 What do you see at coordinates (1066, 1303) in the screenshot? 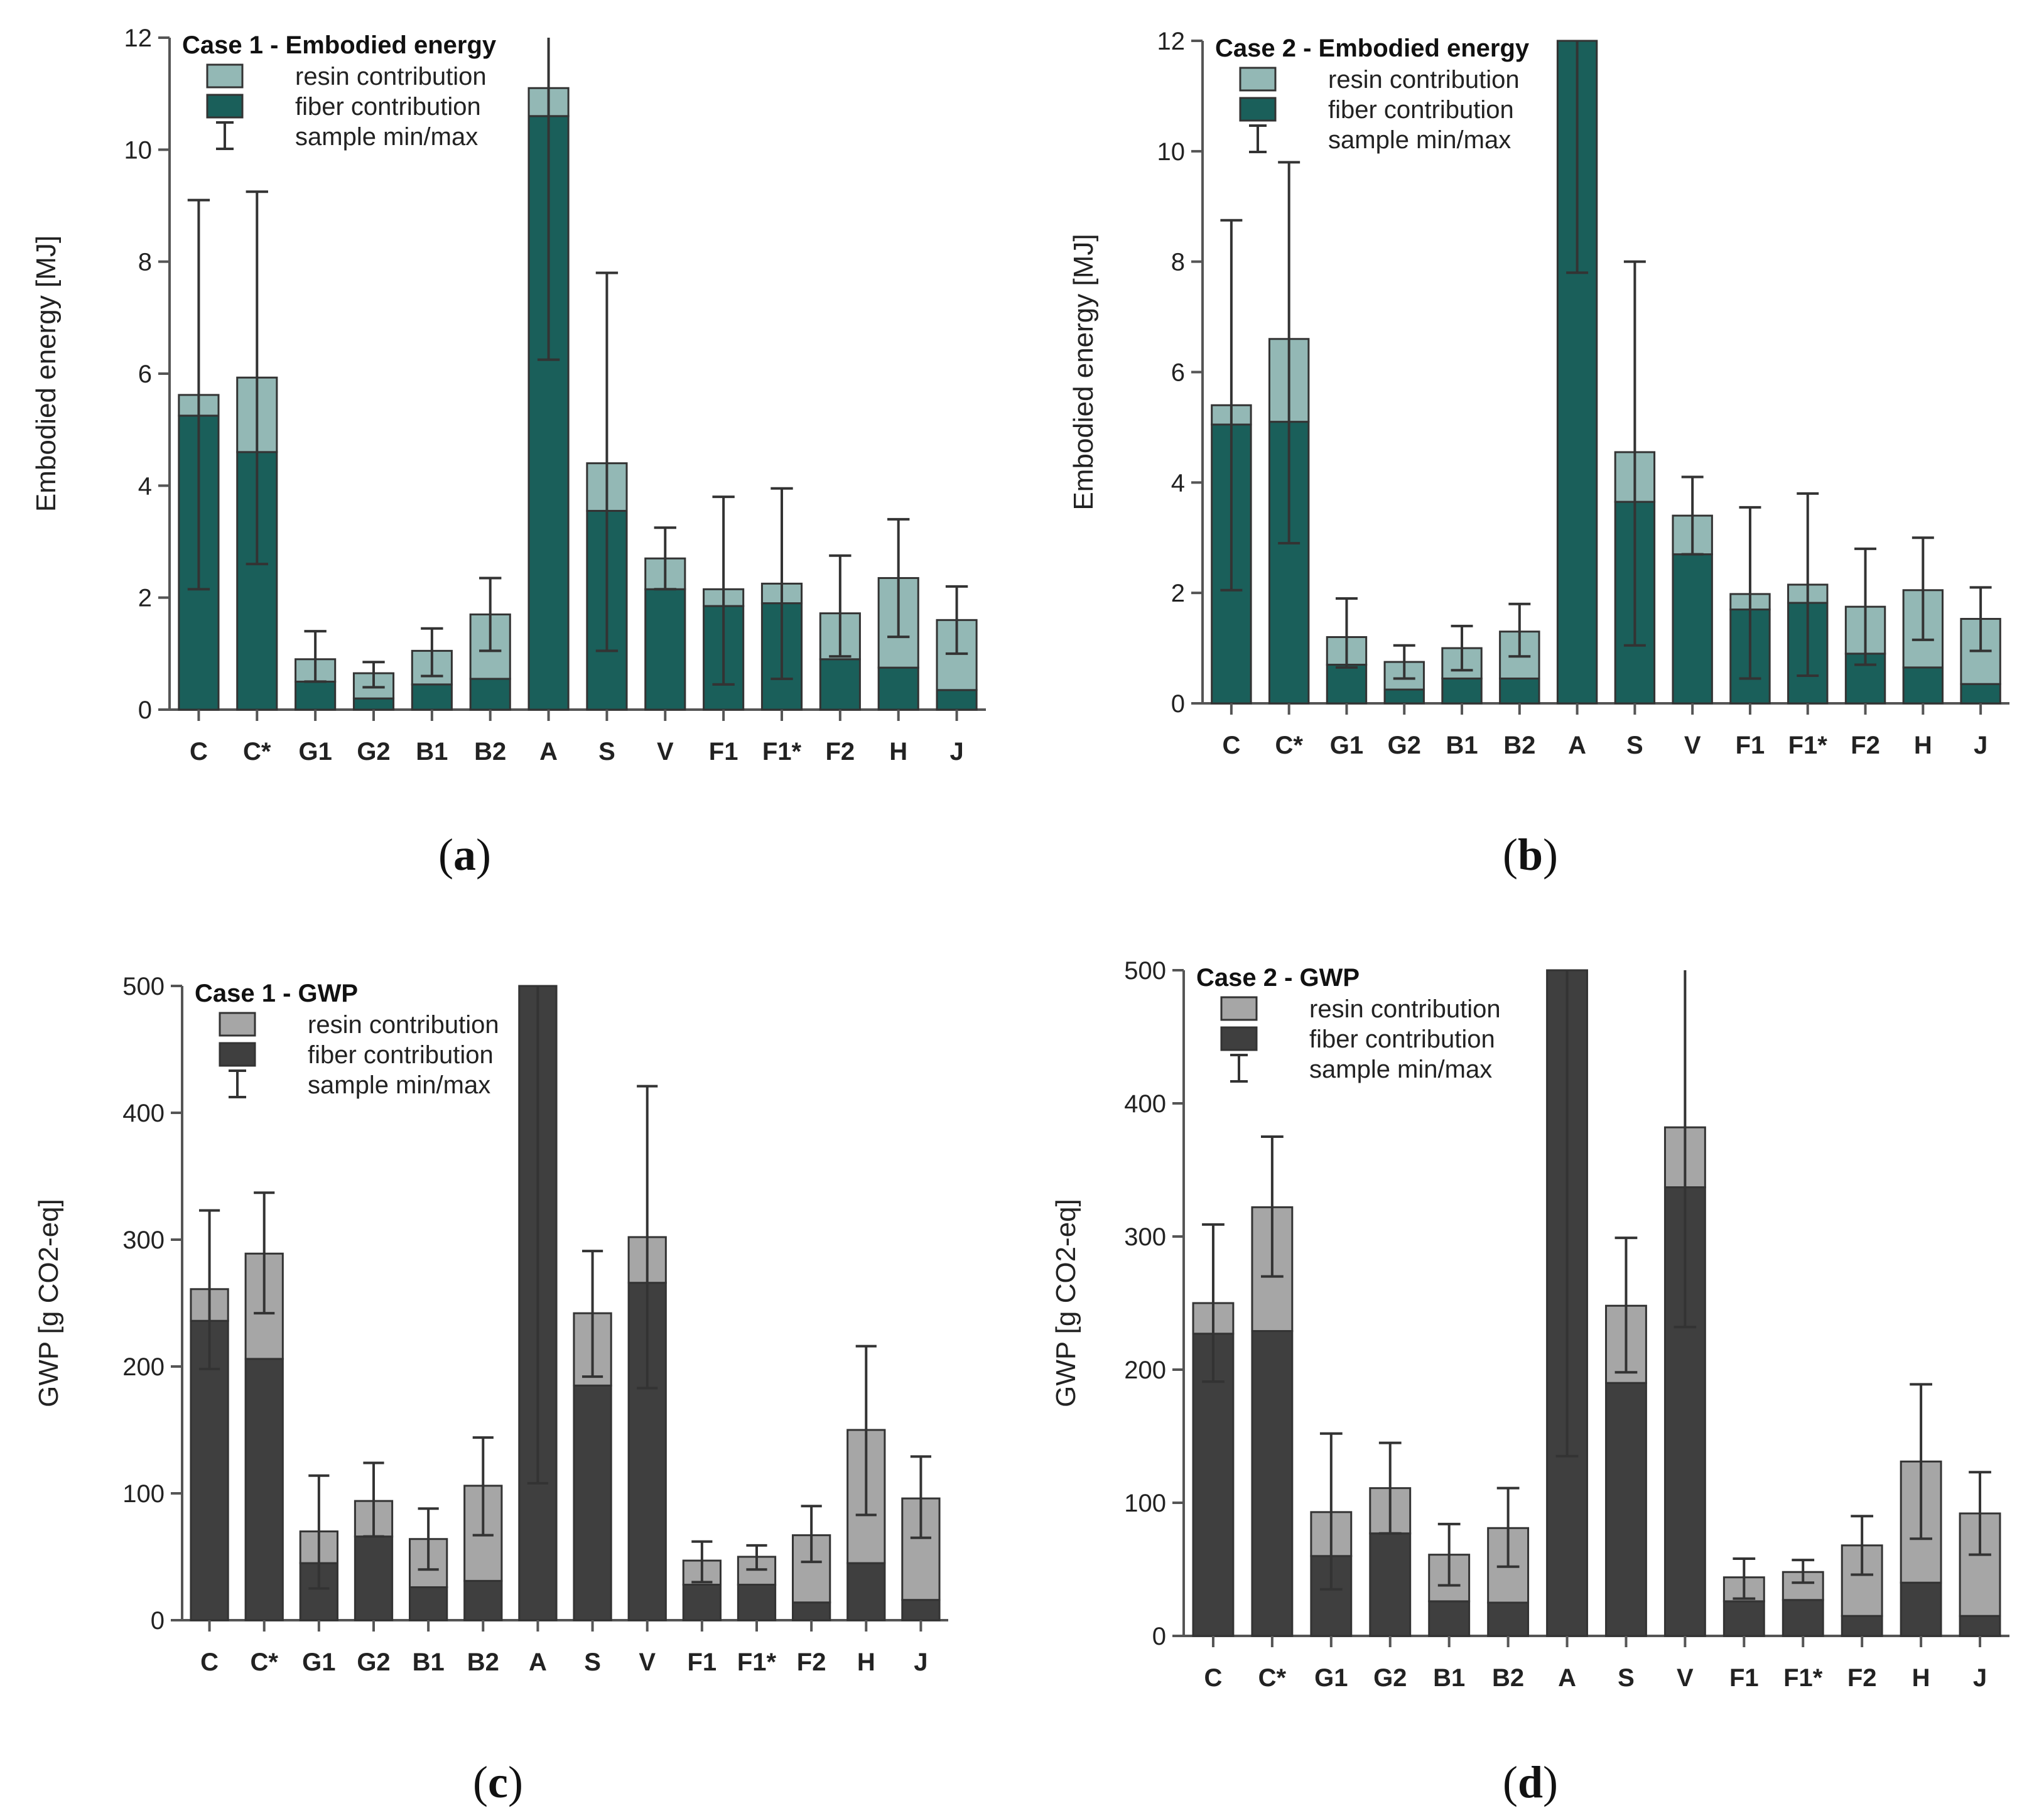
I see `pd-y-axis-title: GWP [g CO2-eq]` at bounding box center [1066, 1303].